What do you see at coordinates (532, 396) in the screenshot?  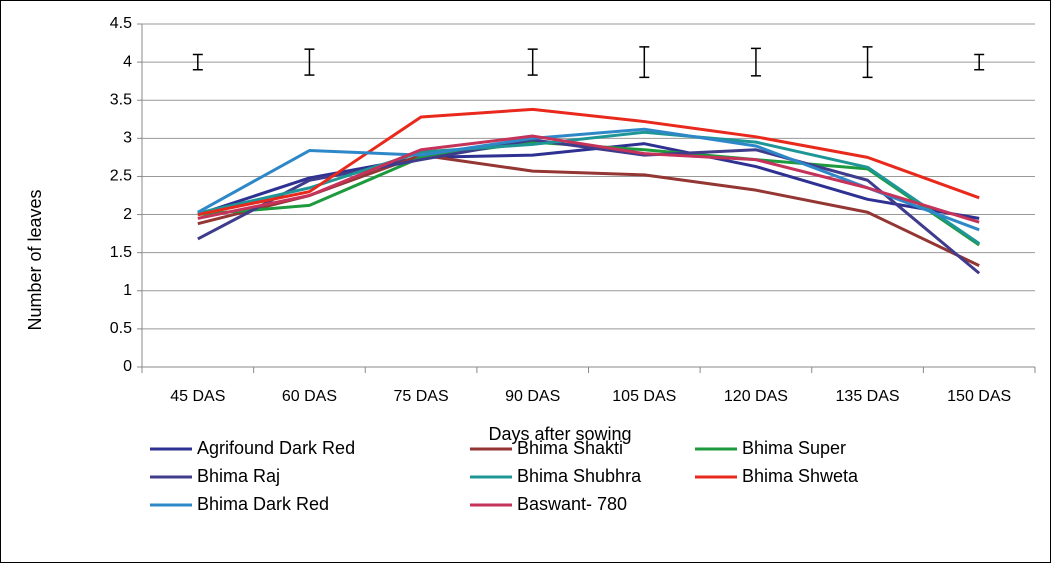 I see `x-tick-label: 90 DAS` at bounding box center [532, 396].